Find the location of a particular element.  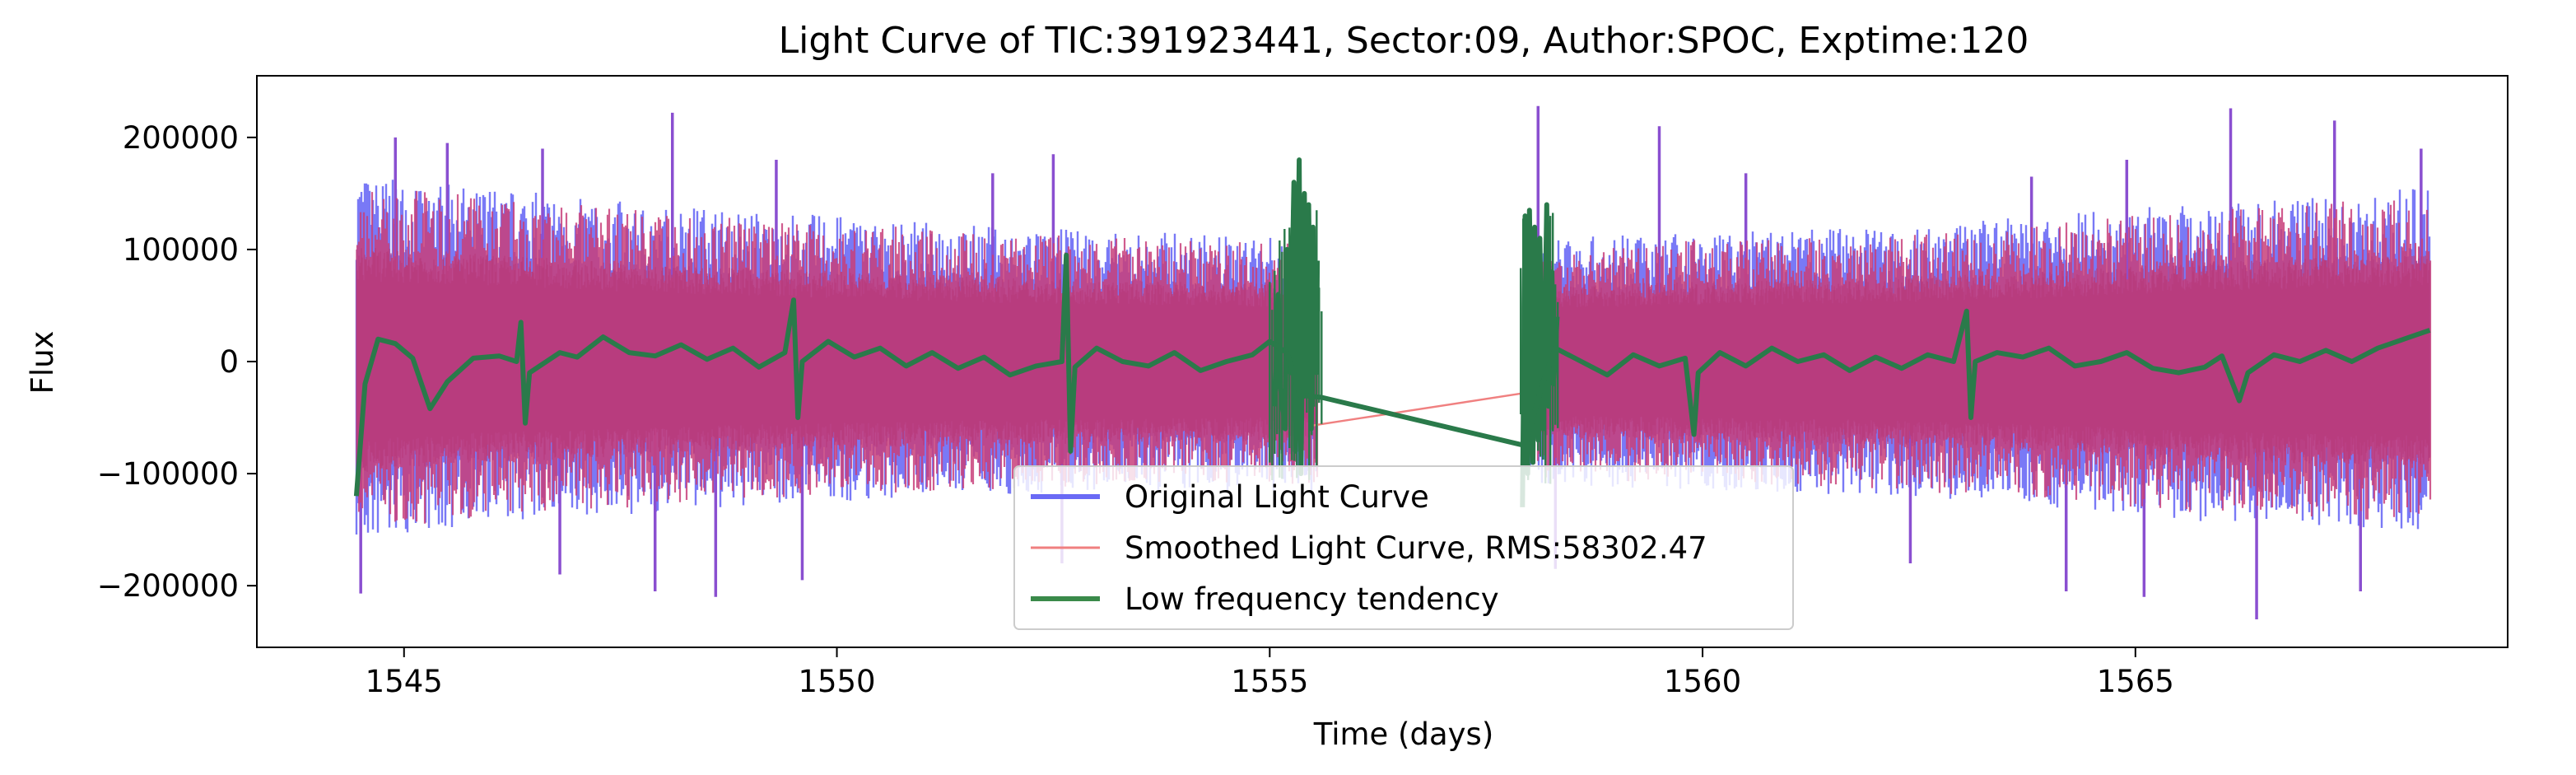

x-tick-label: 1550 is located at coordinates (836, 681).